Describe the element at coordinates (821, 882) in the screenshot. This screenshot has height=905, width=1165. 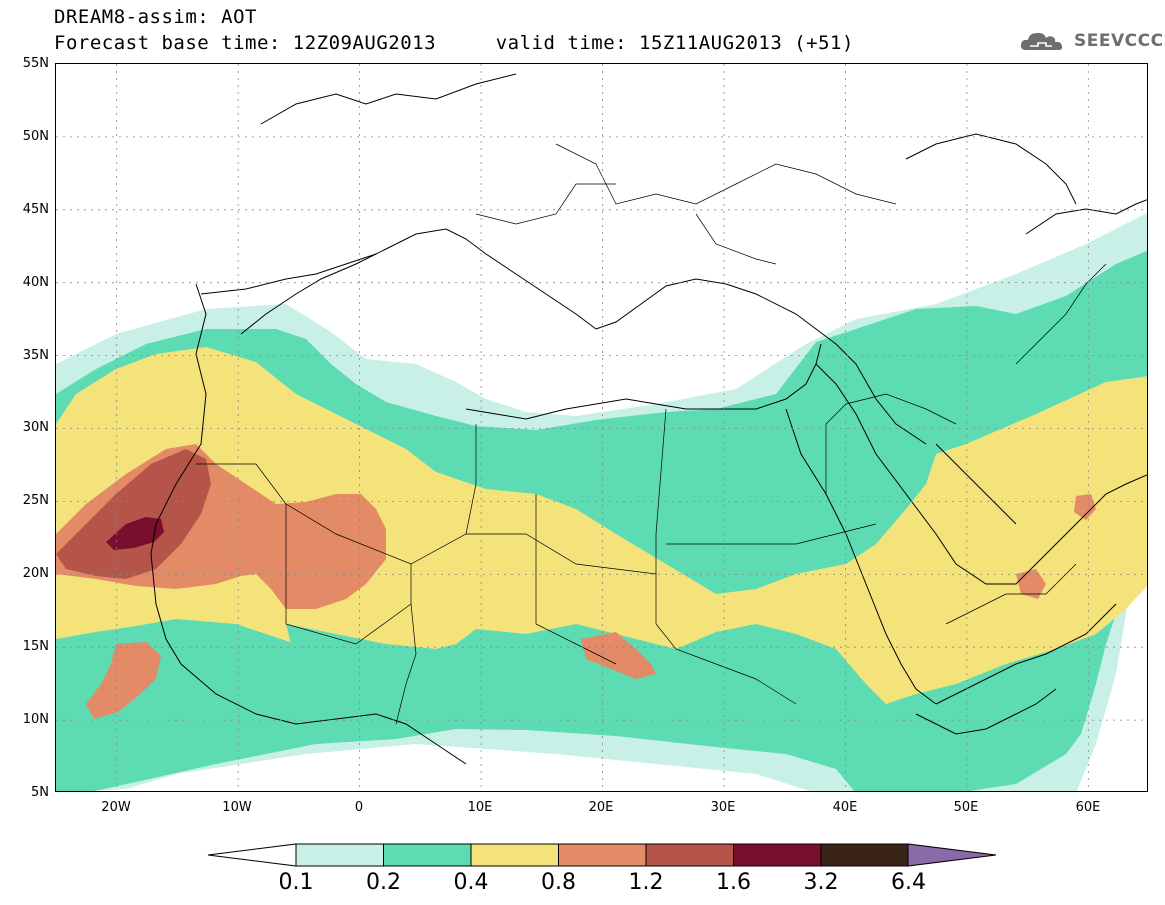
I see `legend-label-3-2: 3.2` at that location.